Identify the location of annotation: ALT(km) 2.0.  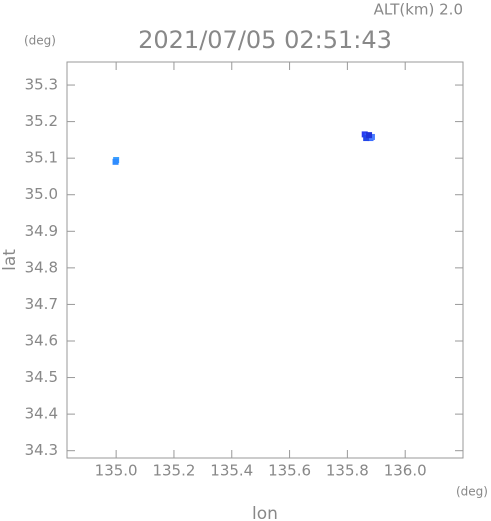
(418, 10).